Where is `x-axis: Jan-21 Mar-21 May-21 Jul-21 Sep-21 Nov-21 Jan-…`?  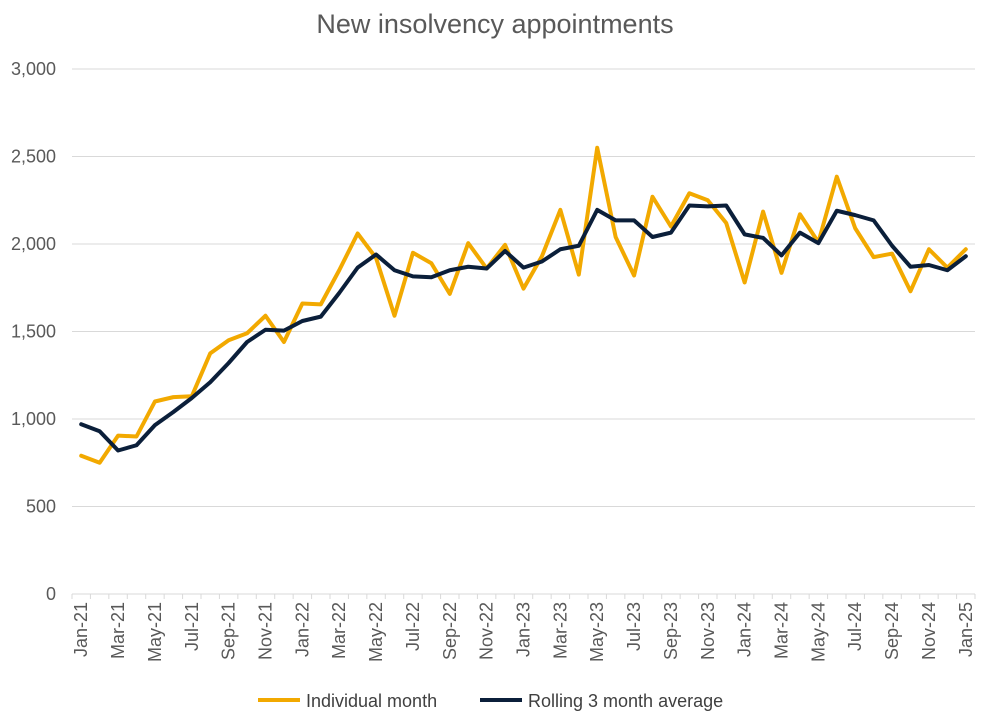
x-axis: Jan-21 Mar-21 May-21 Jul-21 Sep-21 Nov-21 Jan-… is located at coordinates (523, 627).